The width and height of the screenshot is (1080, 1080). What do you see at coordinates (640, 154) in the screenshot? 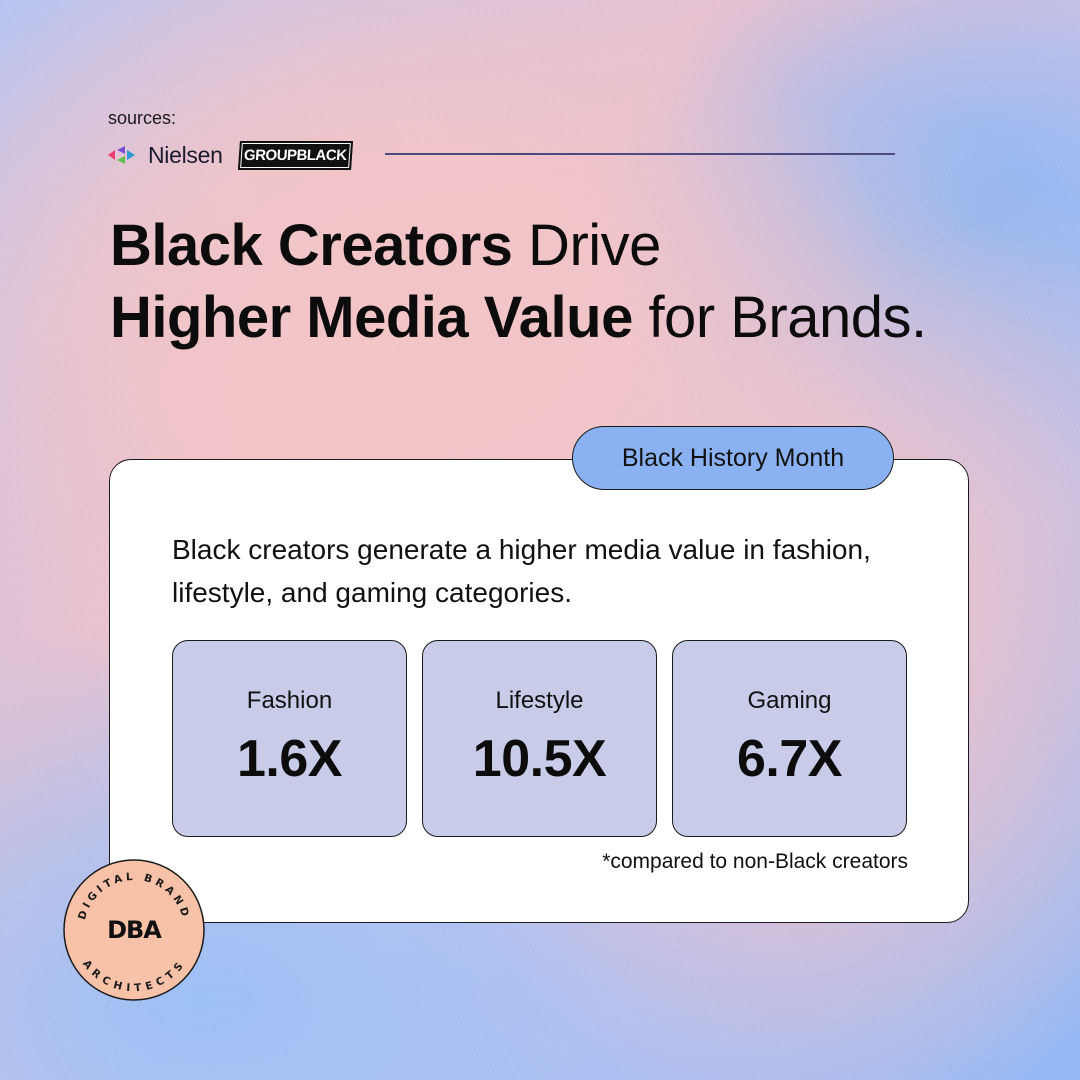
I see `divider-line` at bounding box center [640, 154].